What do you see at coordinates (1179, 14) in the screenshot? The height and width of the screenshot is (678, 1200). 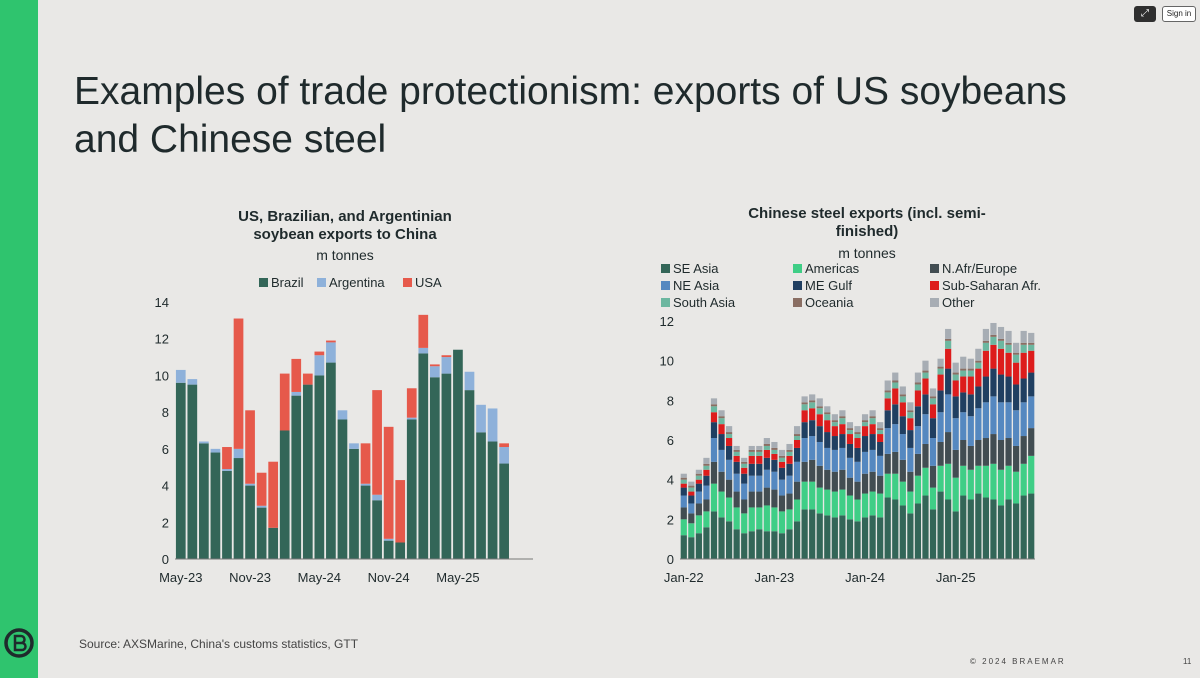 I see `sign-in-button: Sign in` at bounding box center [1179, 14].